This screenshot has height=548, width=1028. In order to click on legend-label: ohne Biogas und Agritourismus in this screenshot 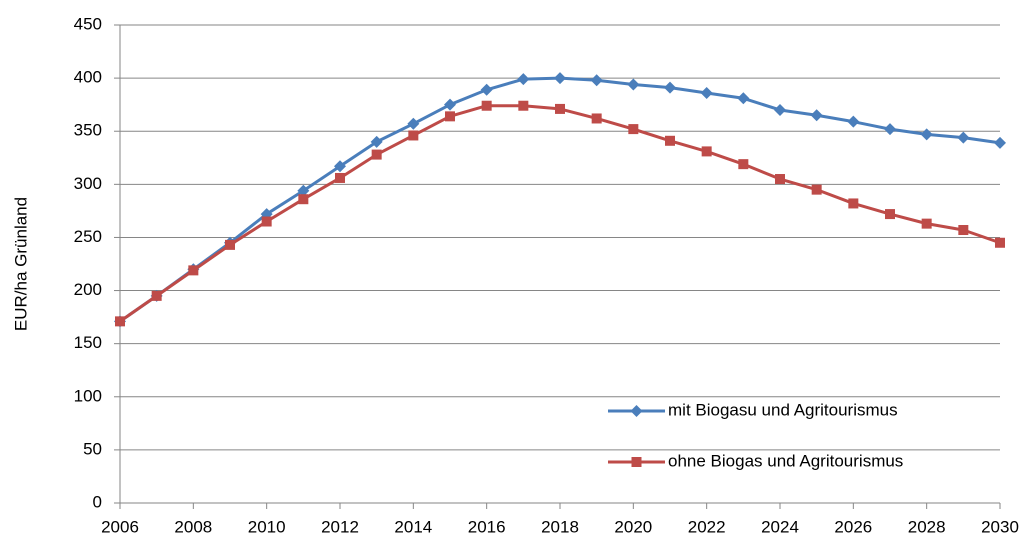, I will do `click(785, 460)`.